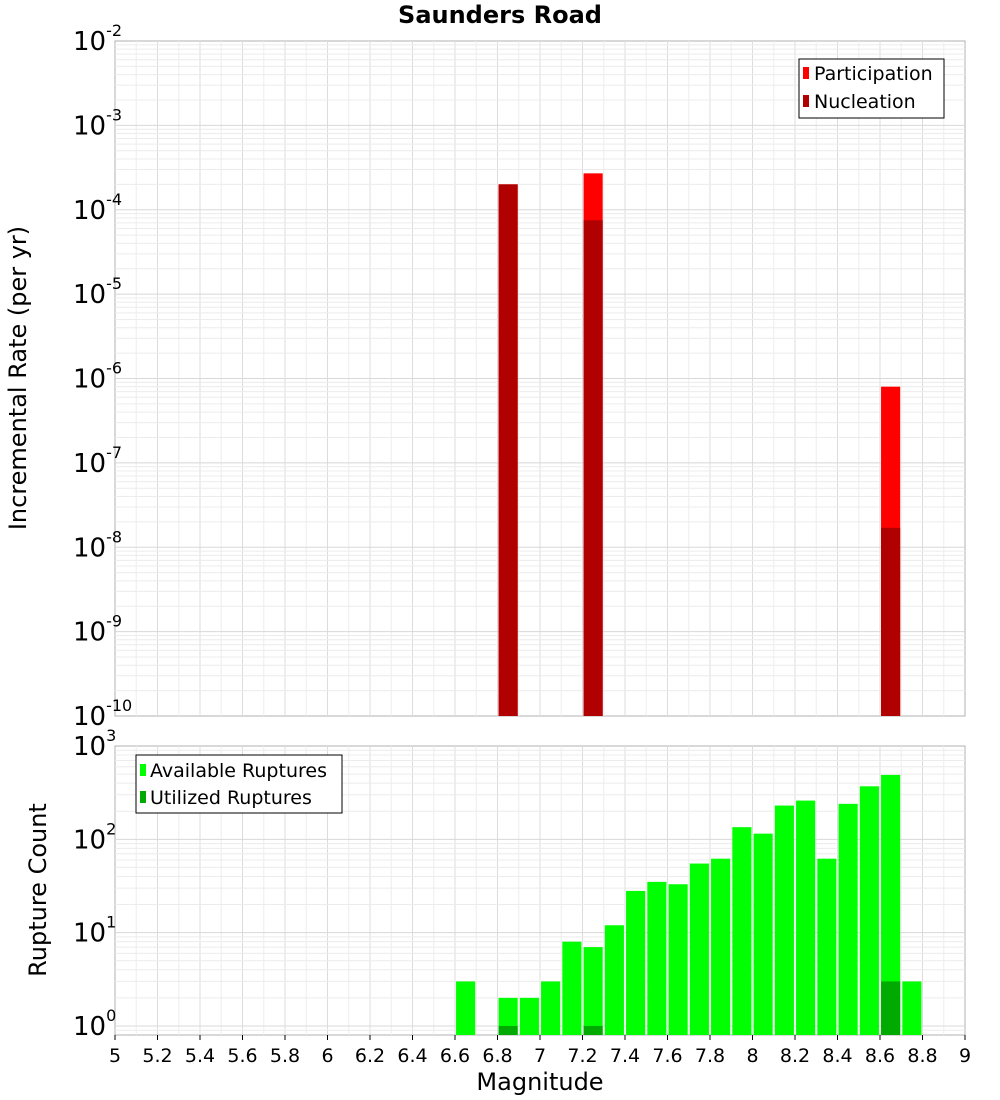 This screenshot has width=1000, height=1100. Describe the element at coordinates (97, 377) in the screenshot. I see `y-tick-label: 10⁻⁶` at that location.